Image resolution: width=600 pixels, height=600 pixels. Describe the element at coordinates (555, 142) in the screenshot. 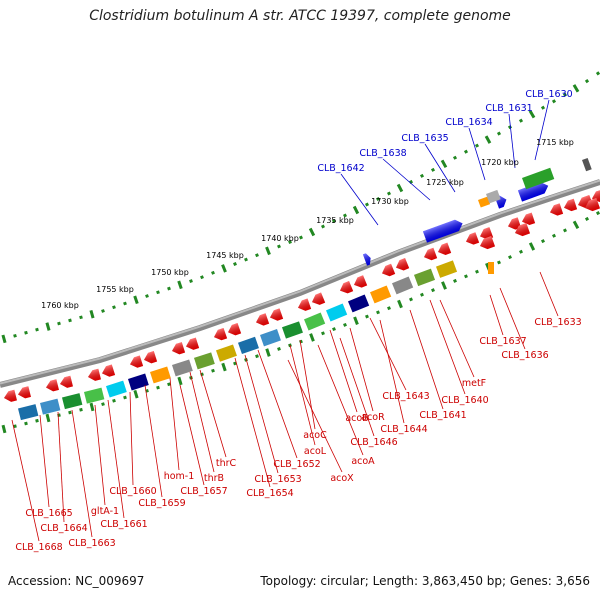

I see `ruler-label: 1715 kbp` at that location.